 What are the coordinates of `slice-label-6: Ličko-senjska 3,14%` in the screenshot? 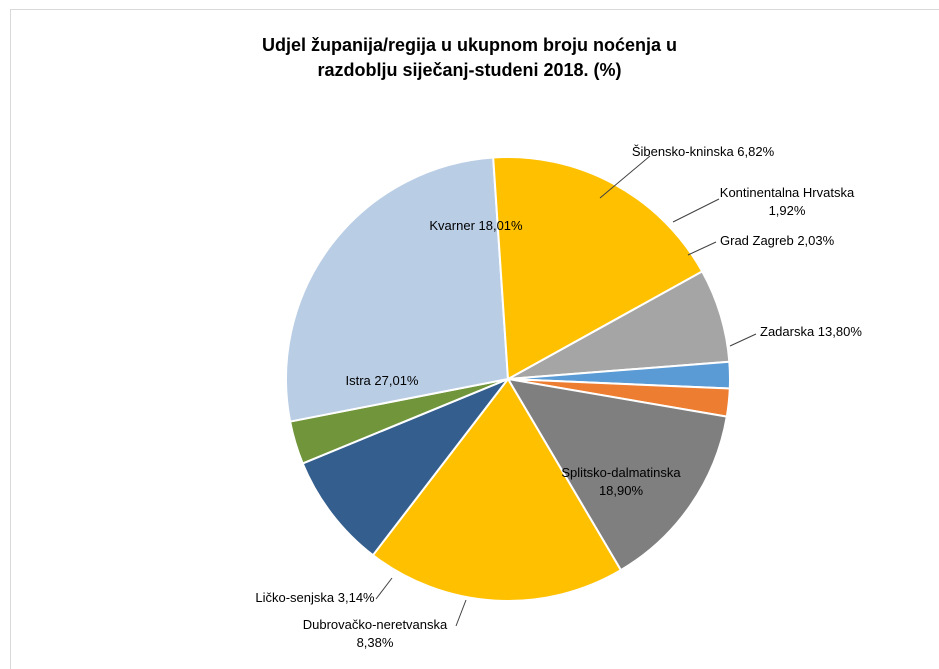 It's located at (315, 597).